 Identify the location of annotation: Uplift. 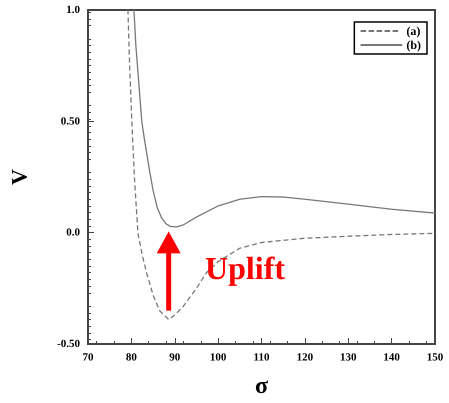
(245, 268).